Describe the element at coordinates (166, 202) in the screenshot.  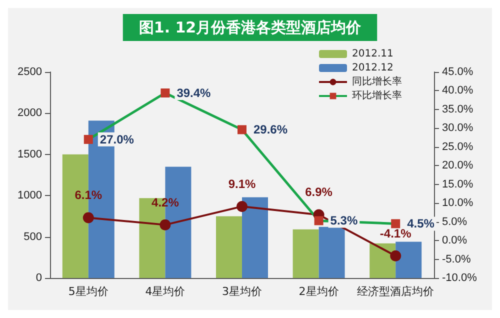
I see `data-label: 4.2%` at that location.